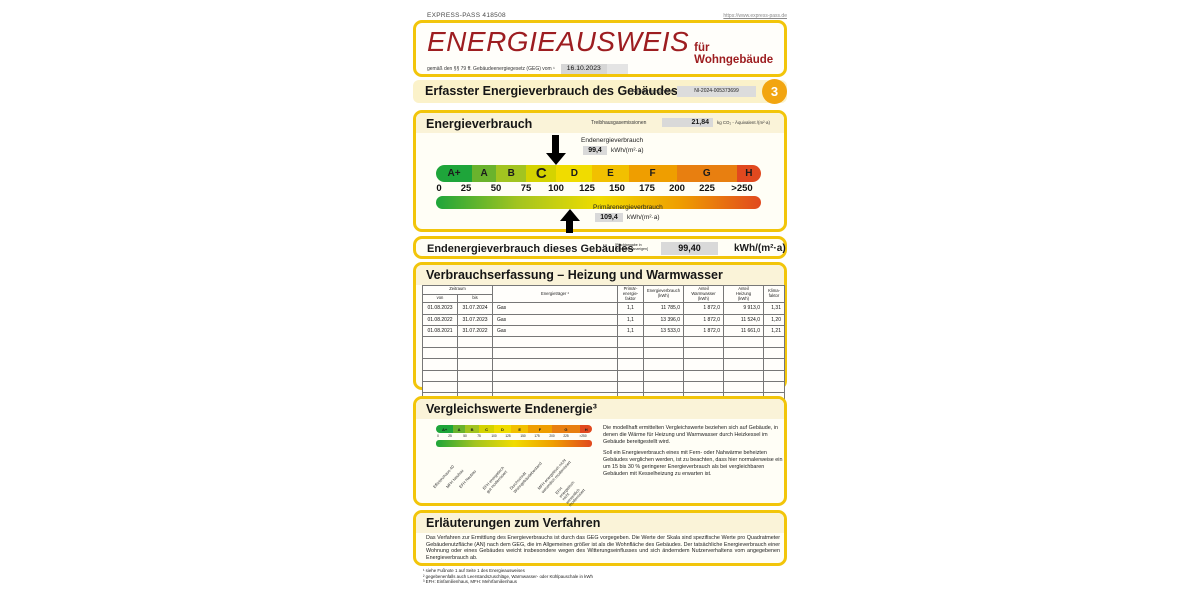  I want to click on end-energy-marker-arrow-head, so click(556, 159).